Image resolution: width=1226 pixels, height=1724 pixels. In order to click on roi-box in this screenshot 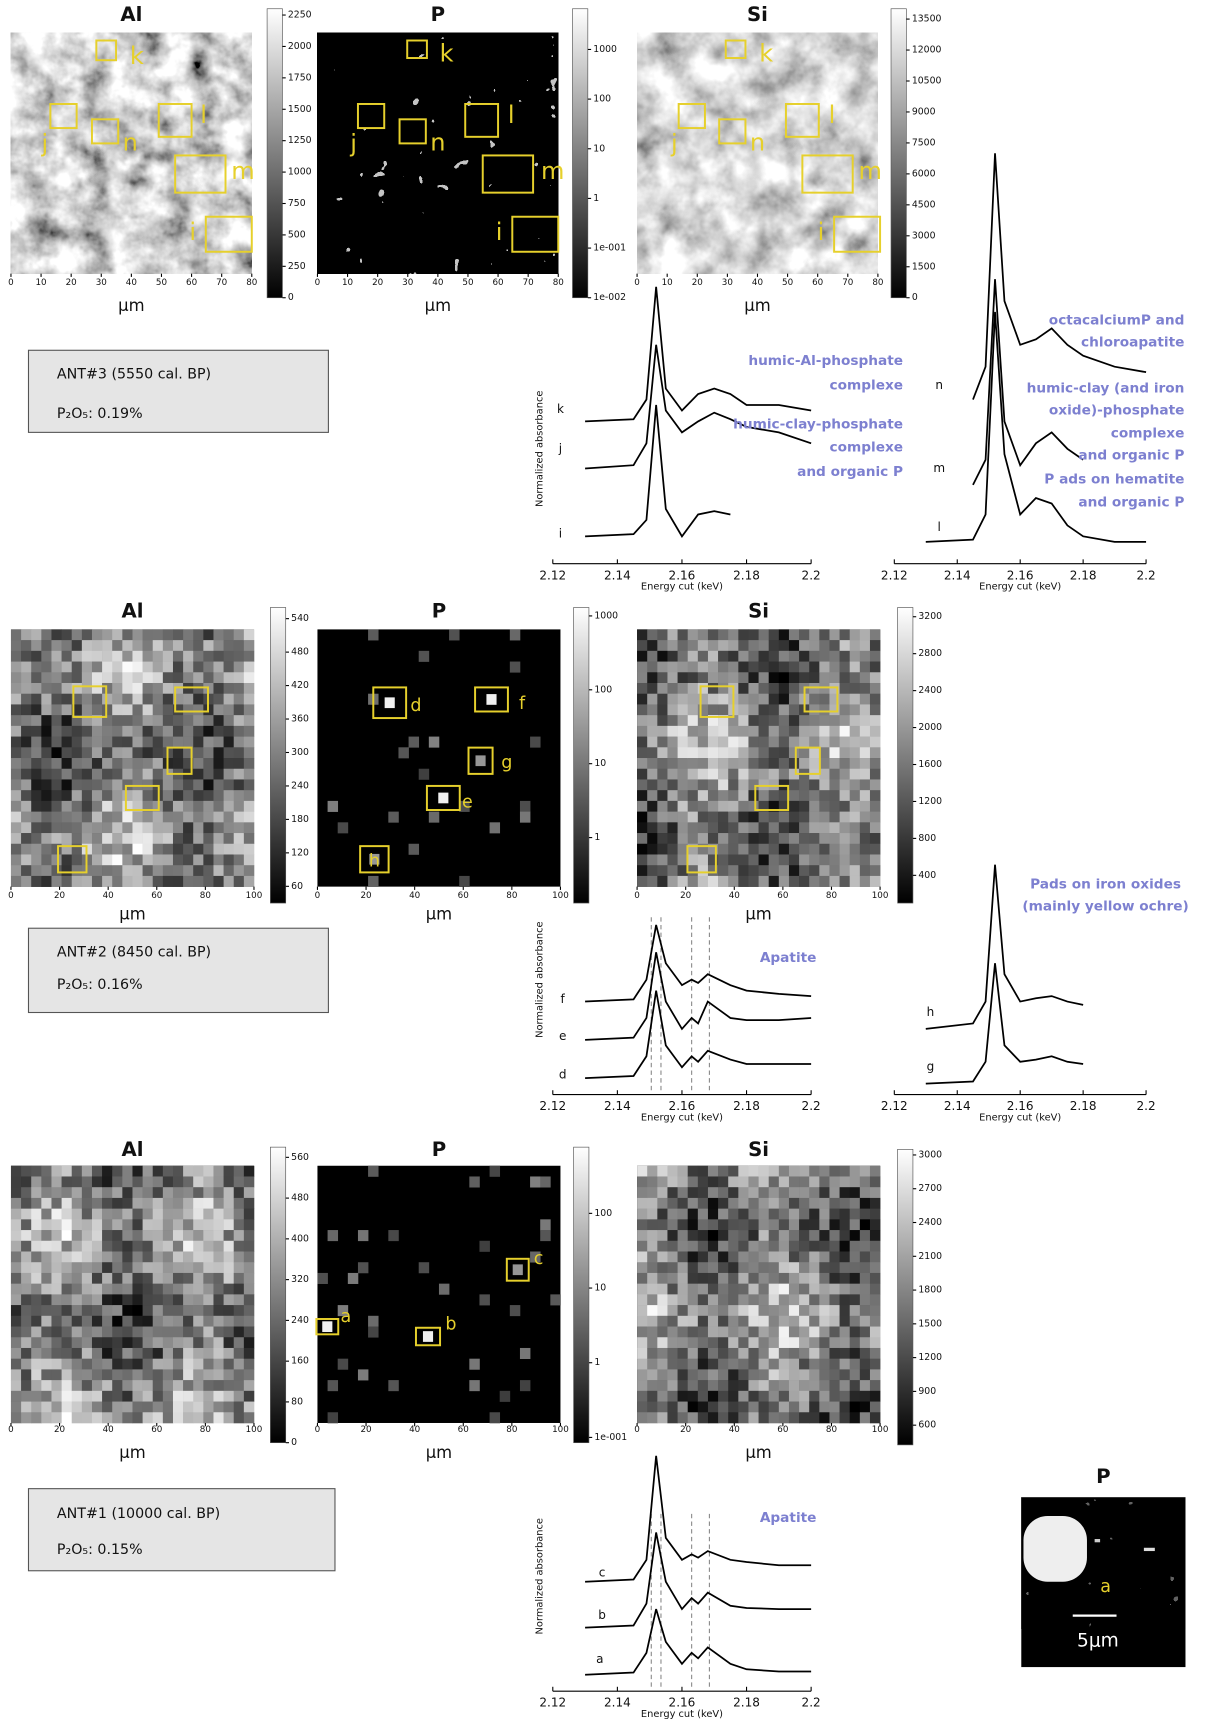, I will do `click(517, 1269)`.